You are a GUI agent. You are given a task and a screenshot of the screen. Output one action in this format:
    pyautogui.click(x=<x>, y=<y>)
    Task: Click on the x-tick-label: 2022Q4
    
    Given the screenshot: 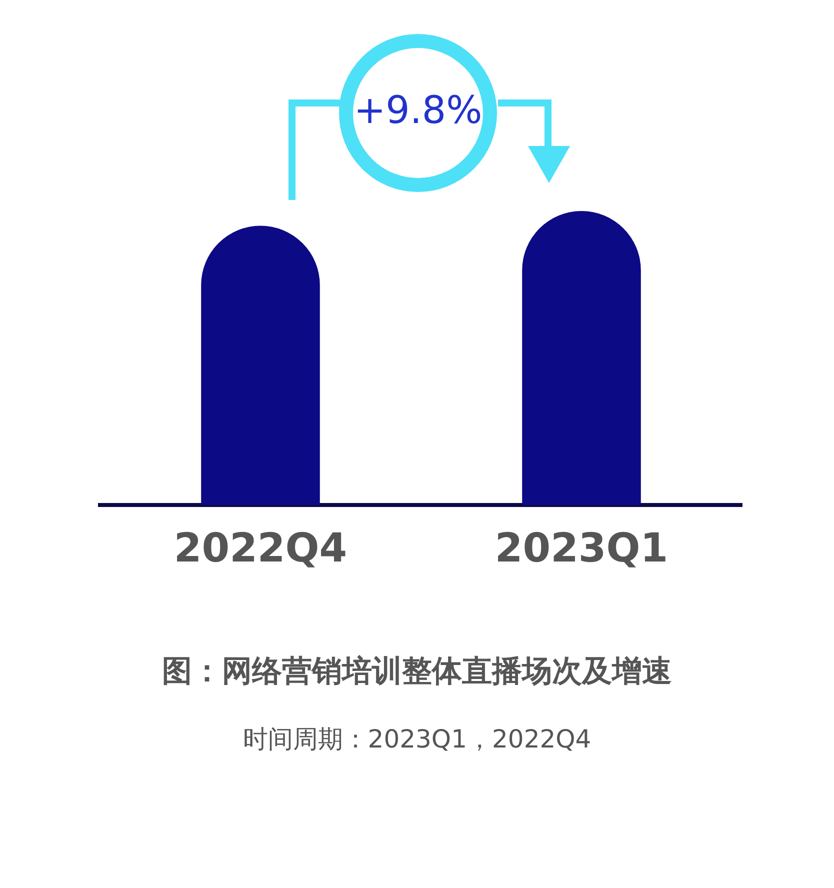 What is the action you would take?
    pyautogui.click(x=261, y=548)
    